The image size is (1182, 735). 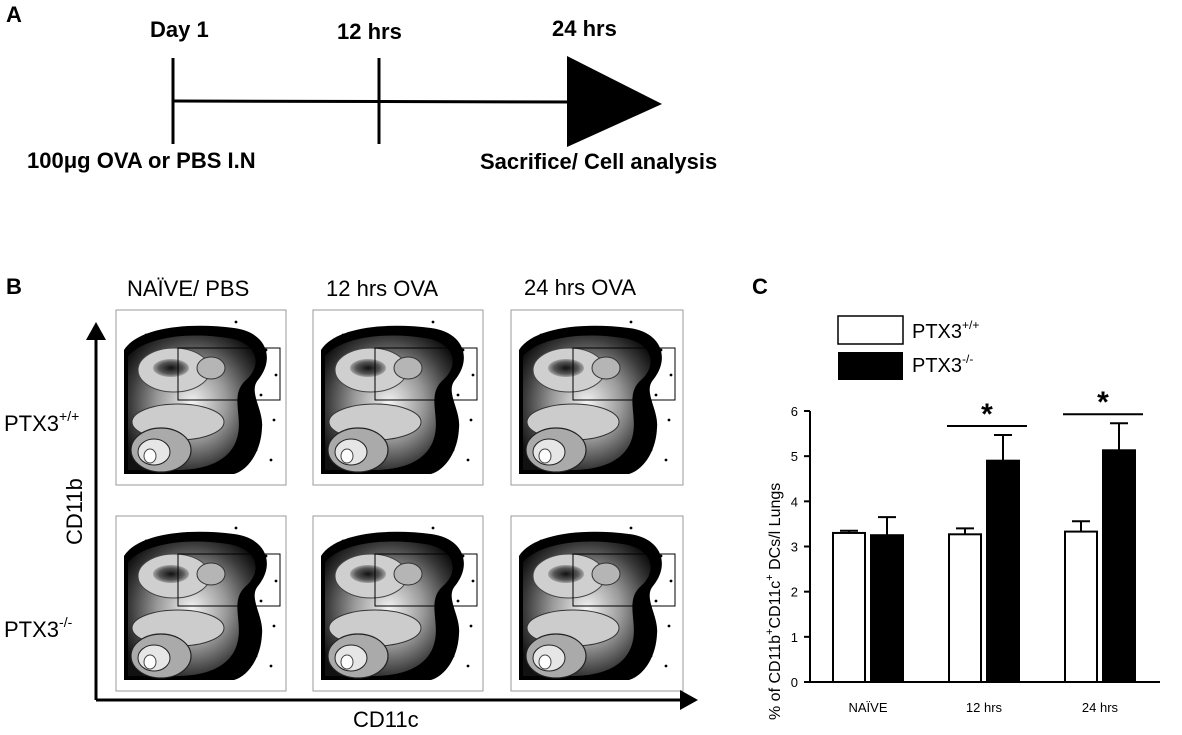 What do you see at coordinates (597, 397) in the screenshot?
I see `flow-plot-wt-24hrs` at bounding box center [597, 397].